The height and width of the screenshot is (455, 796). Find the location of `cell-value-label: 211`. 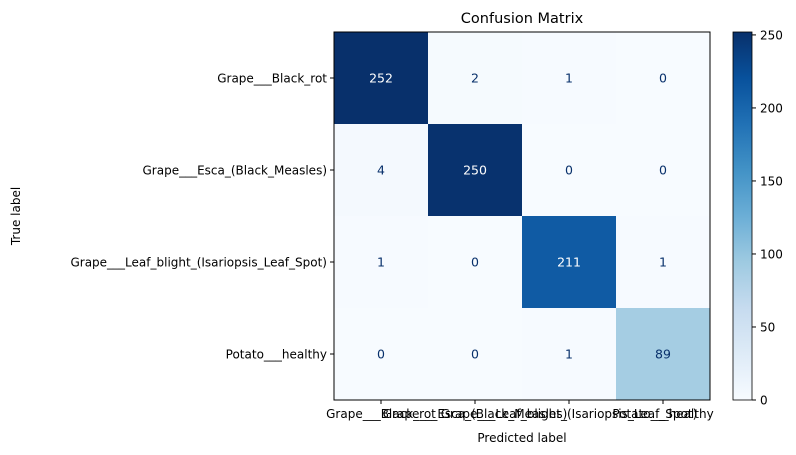

cell-value-label: 211 is located at coordinates (569, 262).